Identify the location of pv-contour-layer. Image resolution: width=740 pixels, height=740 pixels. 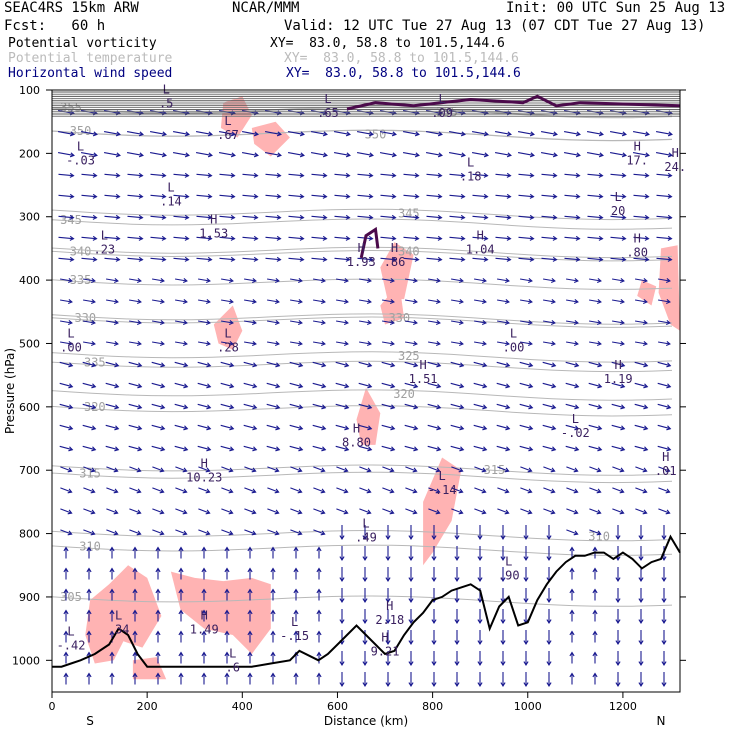
(513, 176).